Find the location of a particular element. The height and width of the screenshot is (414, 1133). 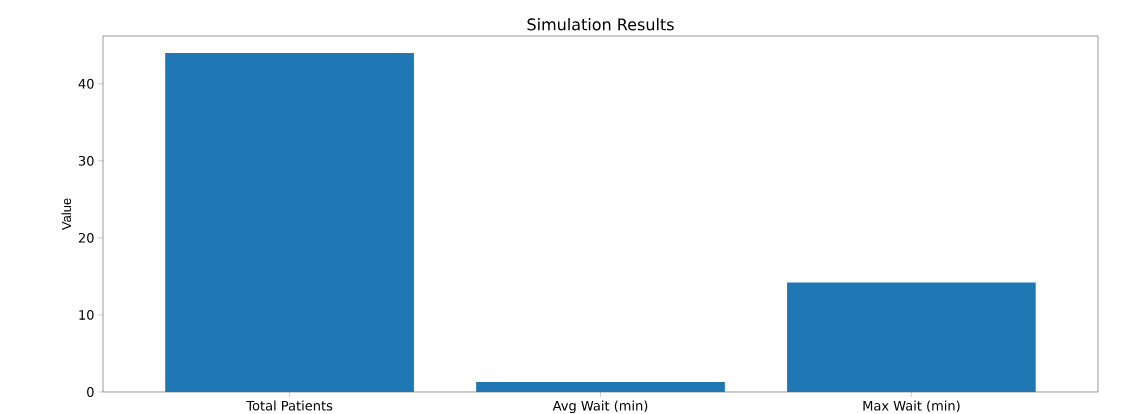

y-tick-label: 0 is located at coordinates (90, 392).